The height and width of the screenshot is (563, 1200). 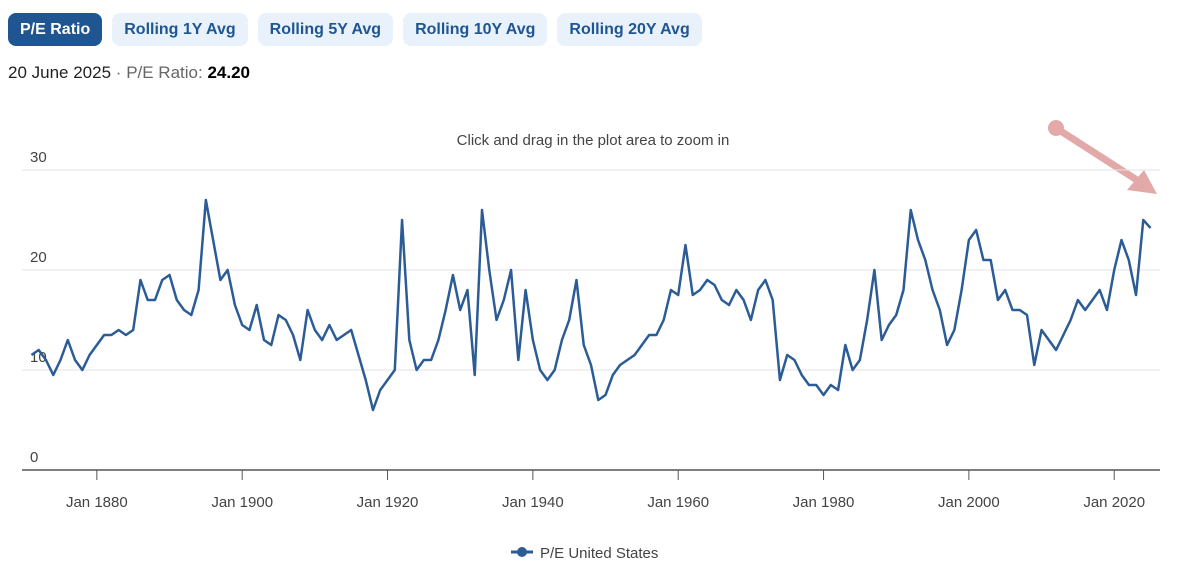 What do you see at coordinates (1142, 182) in the screenshot?
I see `arrow-head` at bounding box center [1142, 182].